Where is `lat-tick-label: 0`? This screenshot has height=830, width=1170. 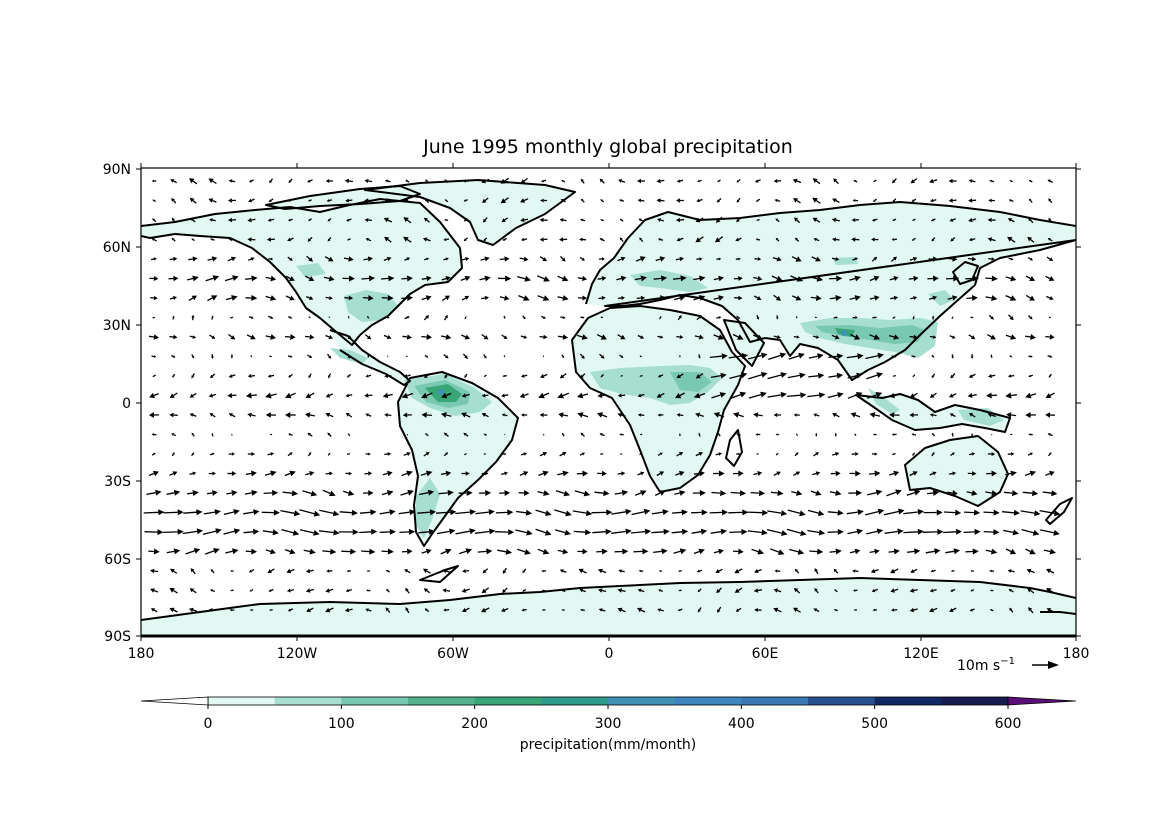 lat-tick-label: 0 is located at coordinates (126, 404).